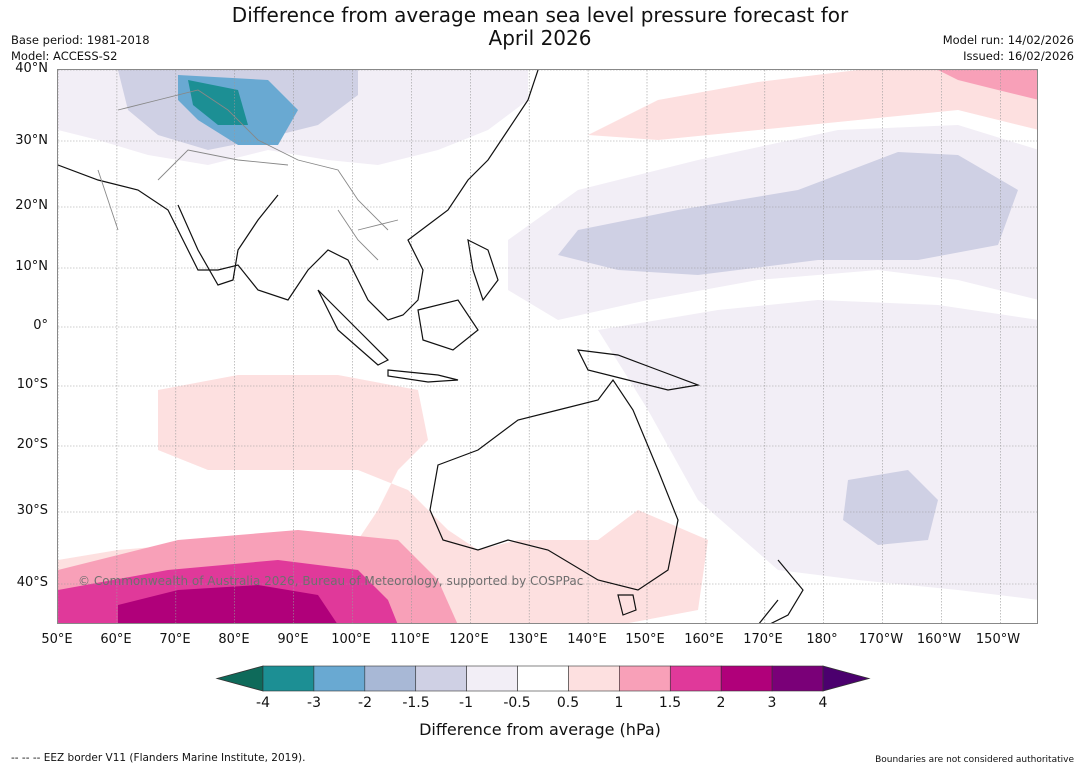 This screenshot has height=770, width=1085. Describe the element at coordinates (64, 56) in the screenshot. I see `model-name: Model: ACCESS-S2` at that location.